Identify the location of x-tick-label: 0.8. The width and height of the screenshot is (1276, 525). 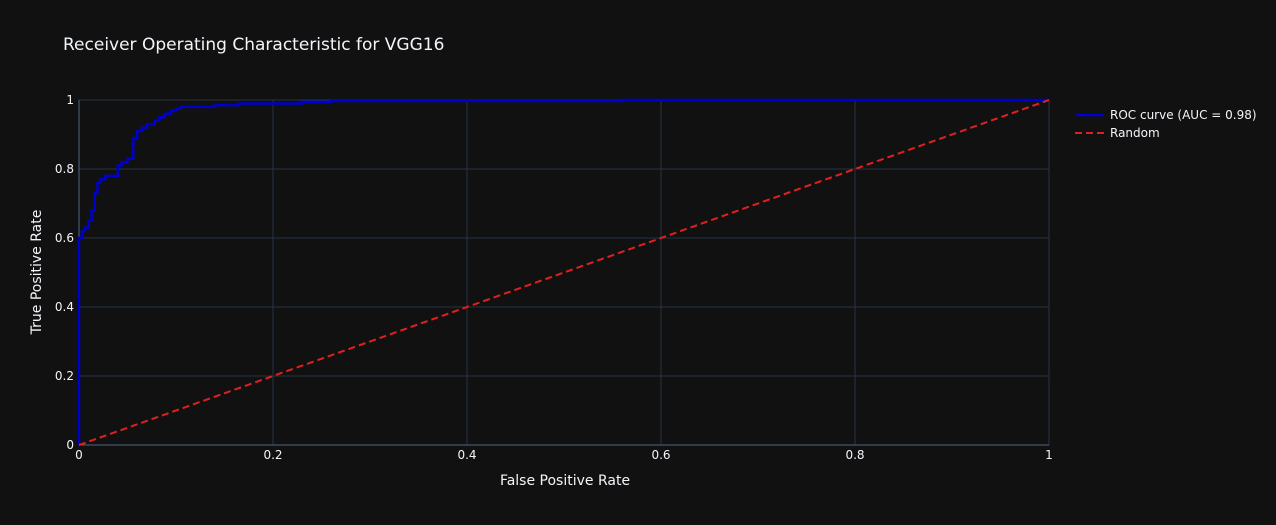
(854, 455).